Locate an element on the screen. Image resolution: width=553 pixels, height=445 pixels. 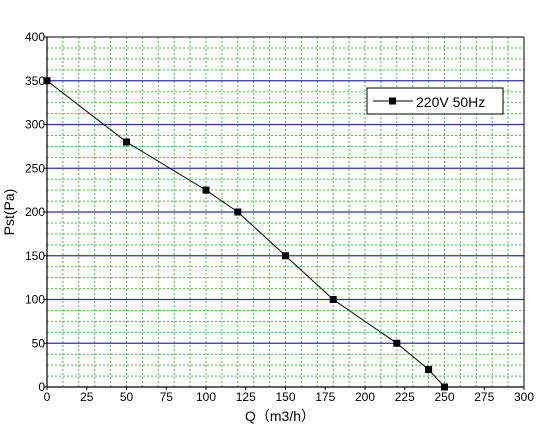
y-tick-label: 0 is located at coordinates (41, 387).